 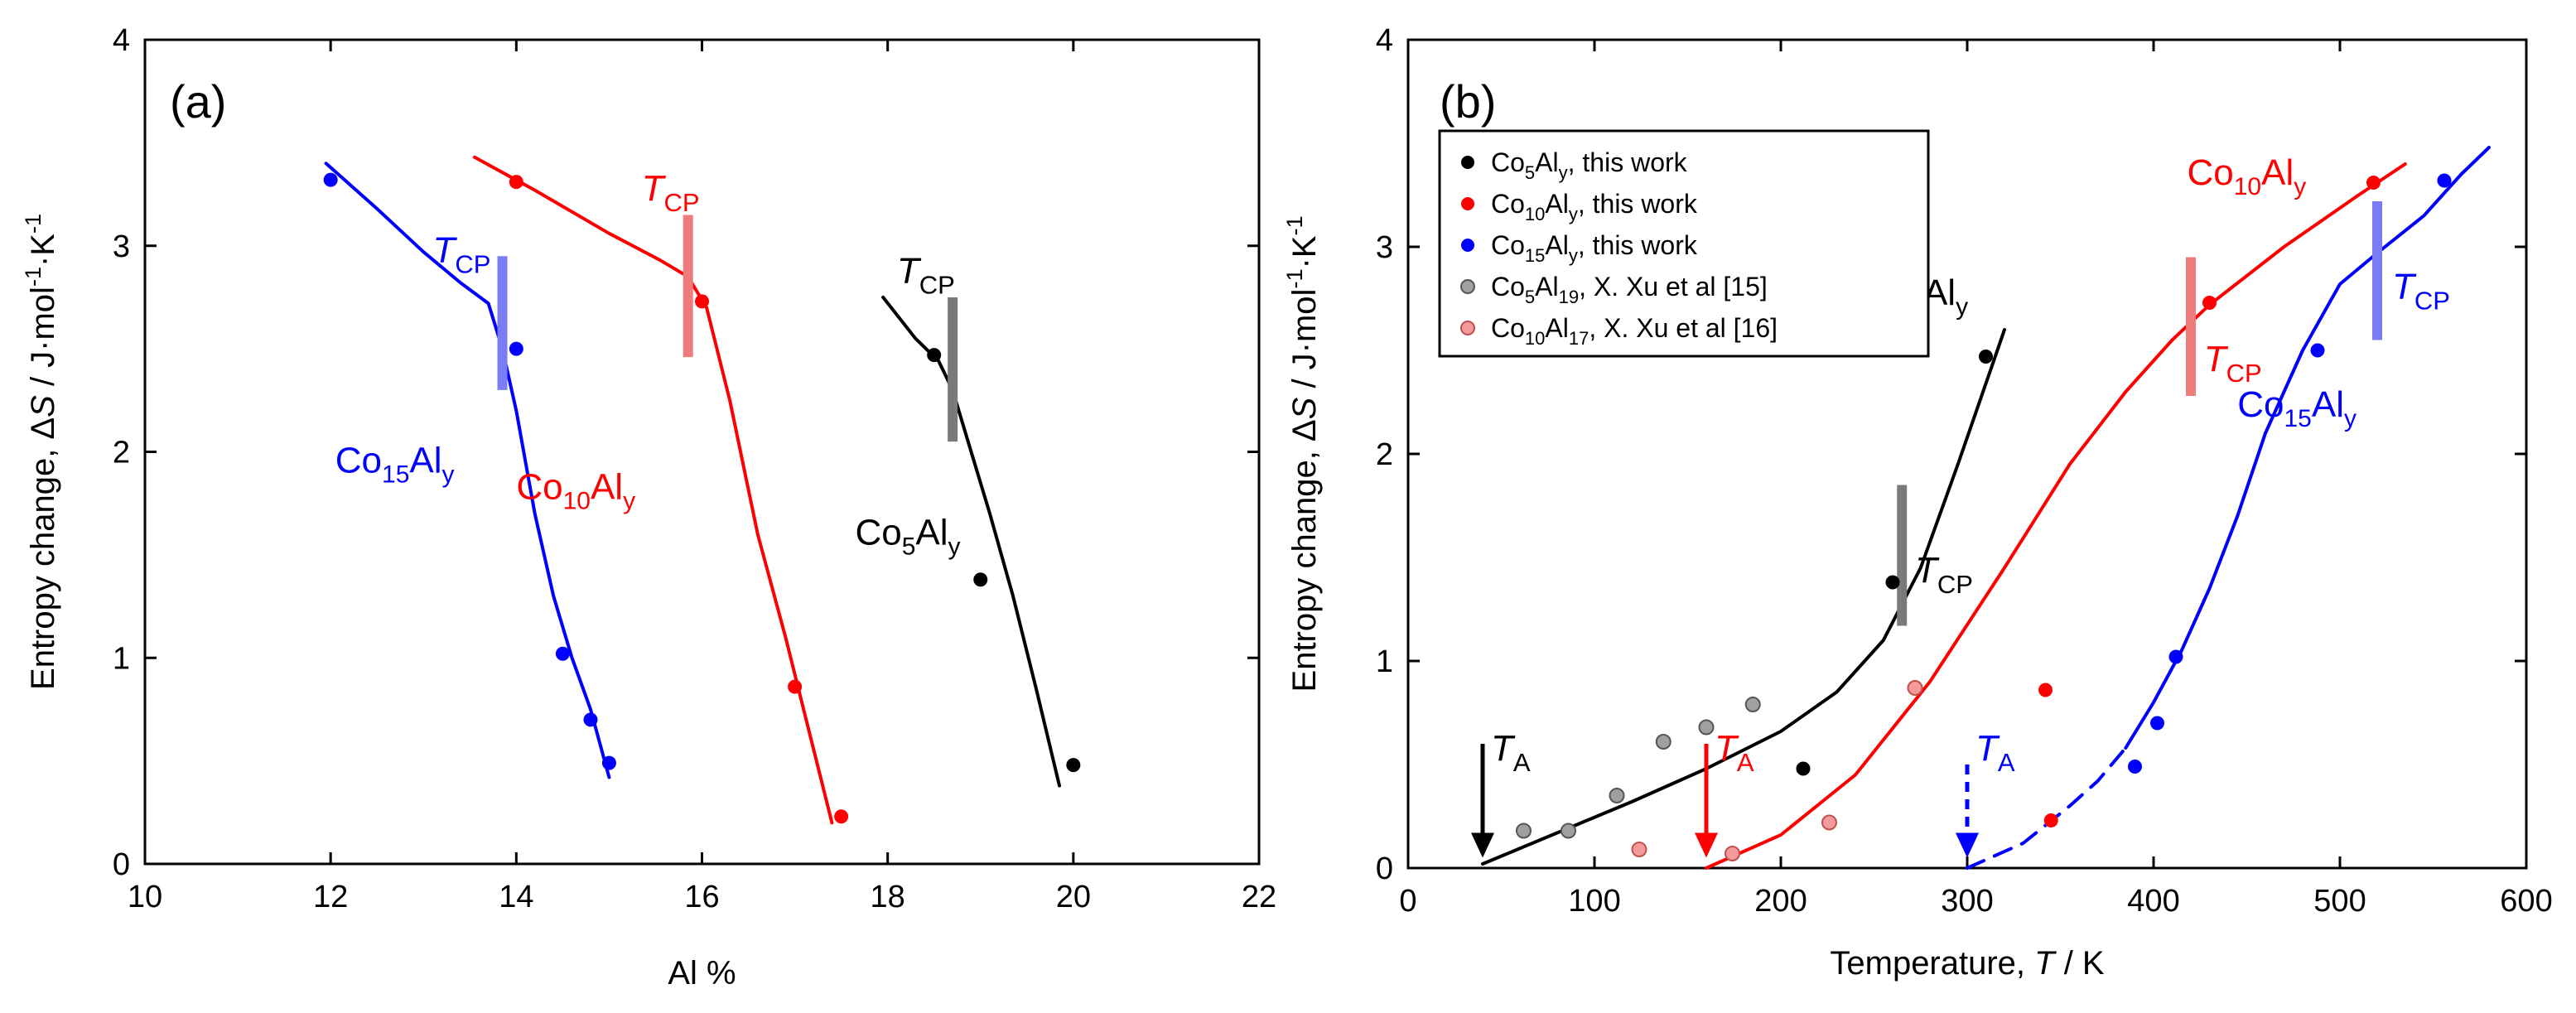 I want to click on co10-aly-ta-arrow-head, so click(x=1706, y=845).